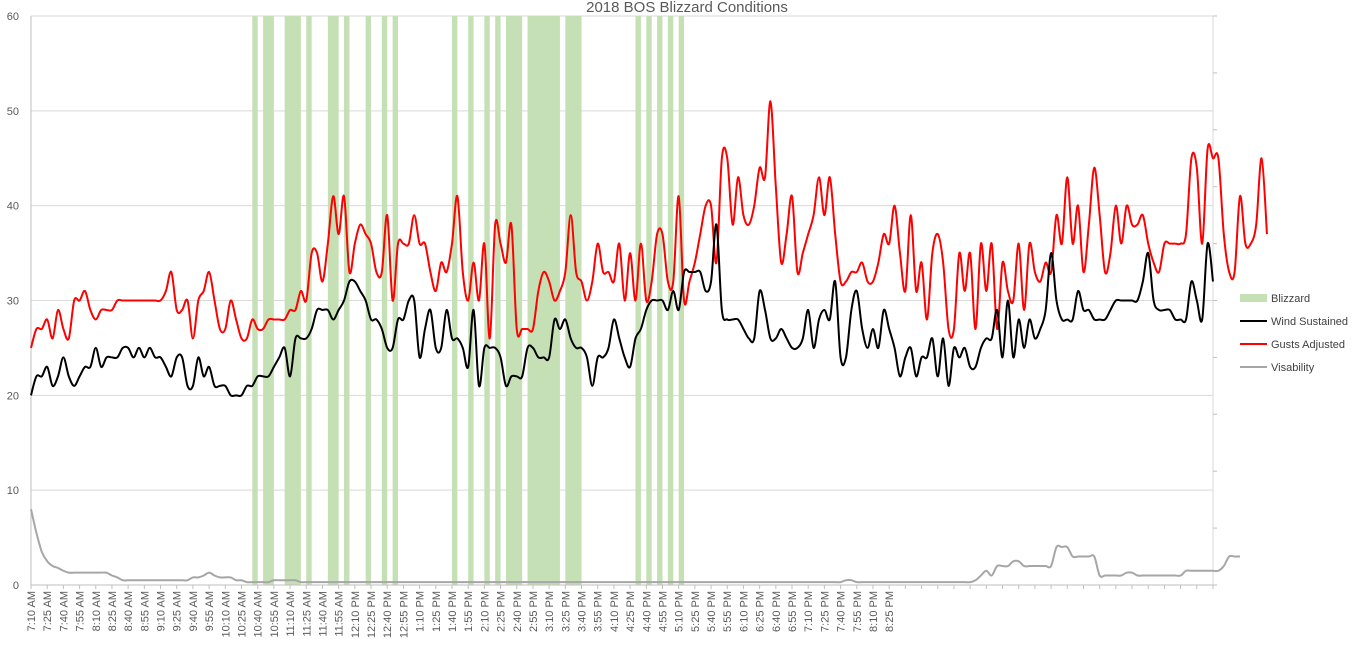 The image size is (1365, 649). What do you see at coordinates (13, 112) in the screenshot?
I see `y-tick-label: 50` at bounding box center [13, 112].